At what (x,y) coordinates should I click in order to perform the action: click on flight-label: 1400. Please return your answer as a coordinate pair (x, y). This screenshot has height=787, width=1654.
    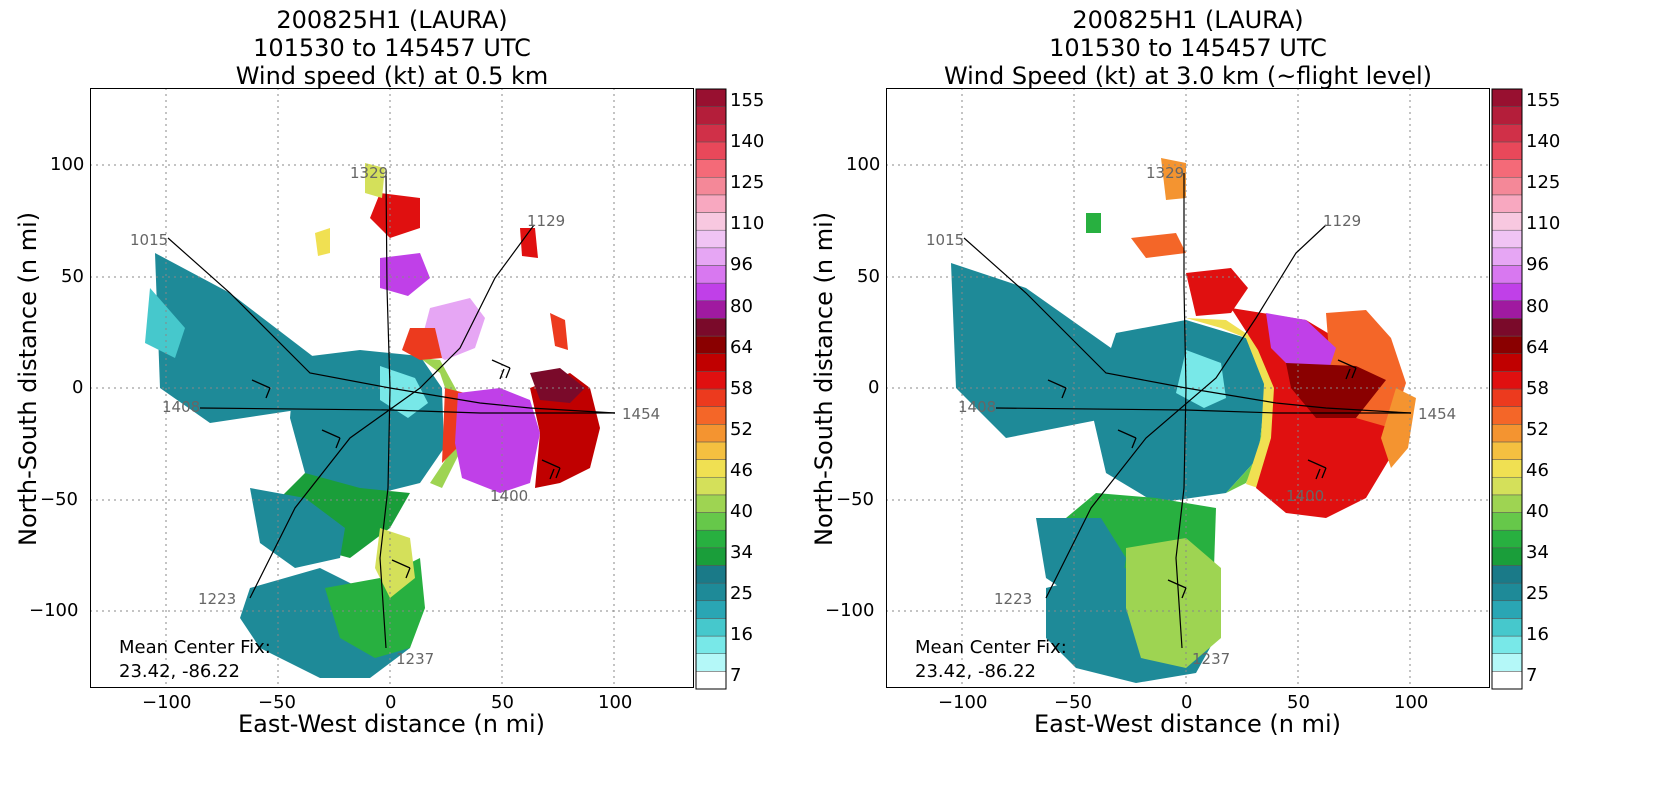
    Looking at the image, I should click on (509, 496).